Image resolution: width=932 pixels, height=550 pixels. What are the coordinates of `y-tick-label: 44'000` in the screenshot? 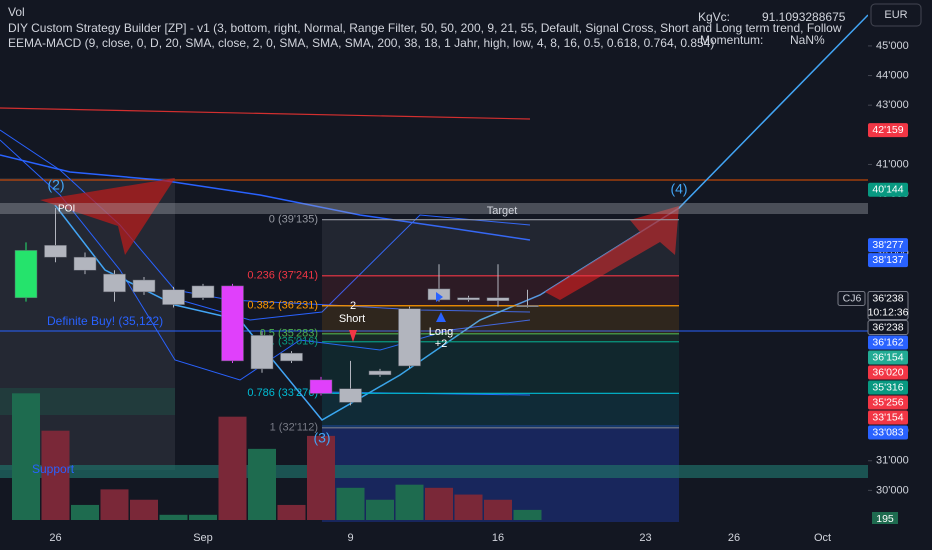 It's located at (892, 75).